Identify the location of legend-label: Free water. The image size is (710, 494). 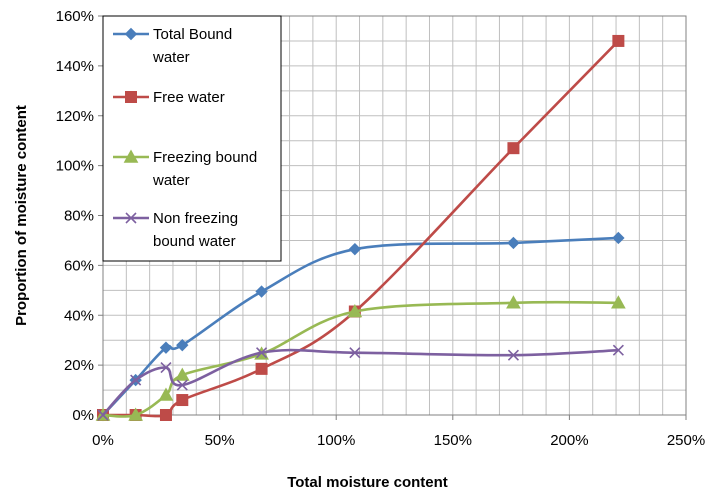
(189, 97).